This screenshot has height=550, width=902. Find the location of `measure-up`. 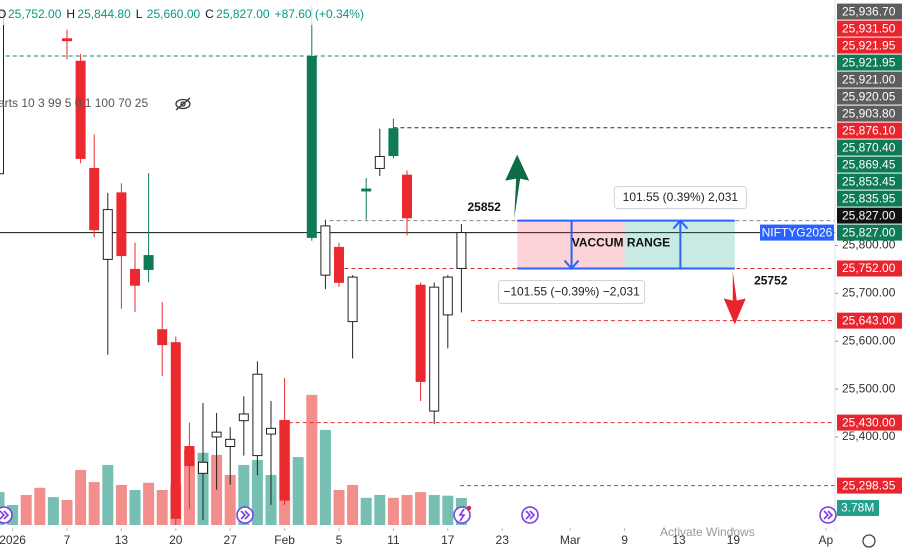

measure-up is located at coordinates (680, 244).